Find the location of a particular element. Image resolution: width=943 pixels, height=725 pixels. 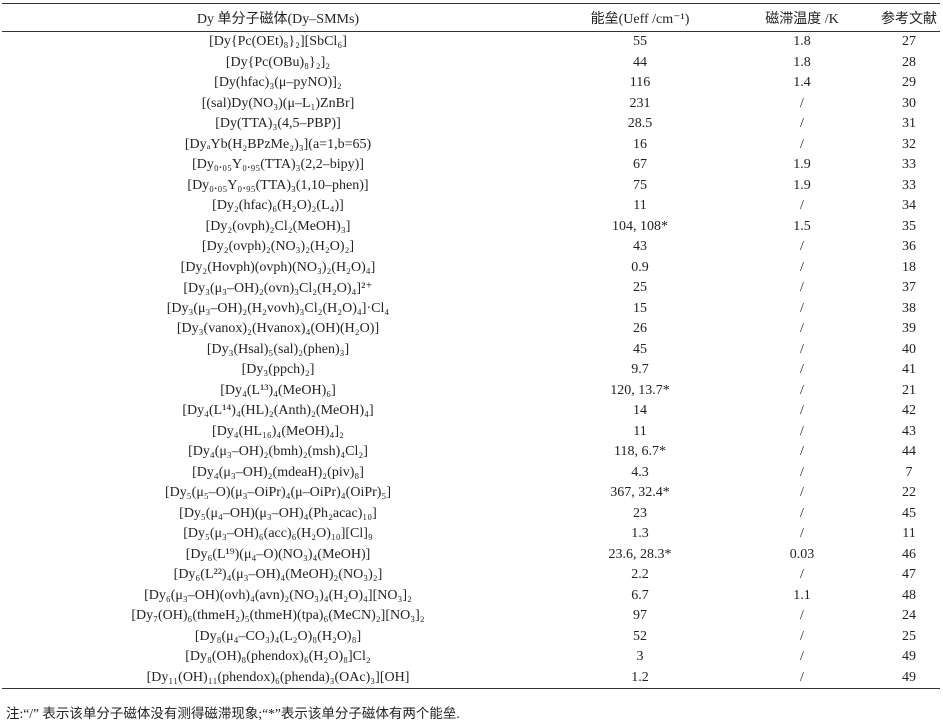

table-cell: 37 is located at coordinates (909, 288).